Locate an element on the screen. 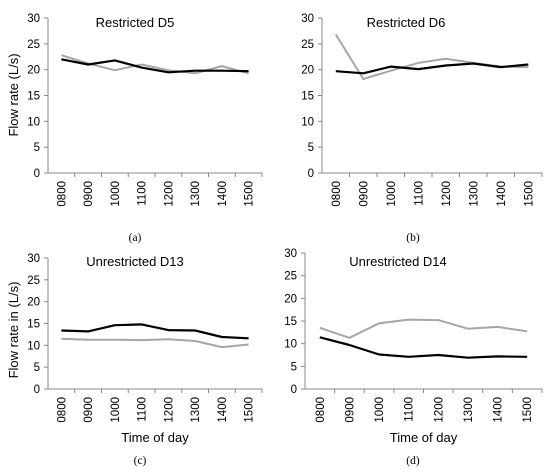 The width and height of the screenshot is (550, 474). panel-label: (a) is located at coordinates (135, 238).